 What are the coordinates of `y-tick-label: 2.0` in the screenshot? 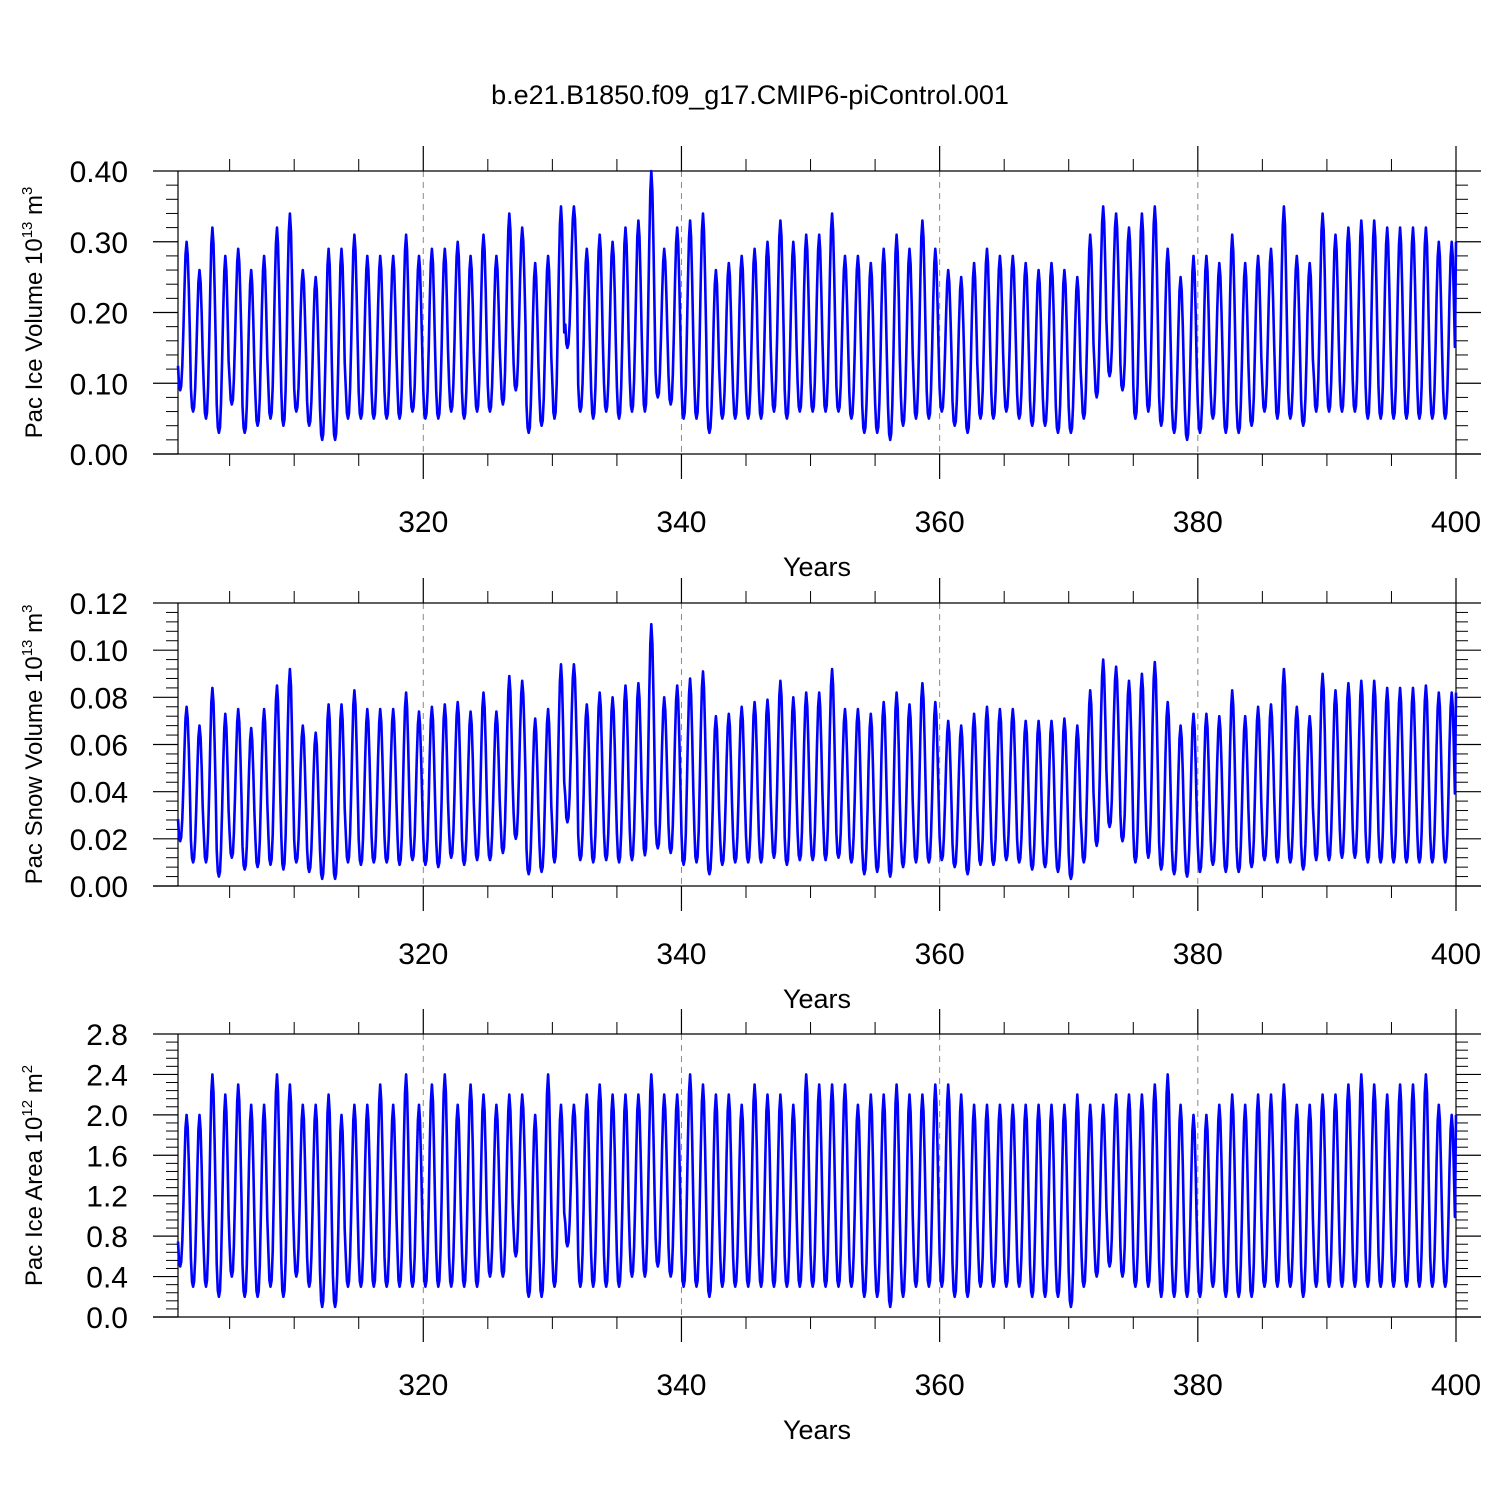 It's located at (107, 1116).